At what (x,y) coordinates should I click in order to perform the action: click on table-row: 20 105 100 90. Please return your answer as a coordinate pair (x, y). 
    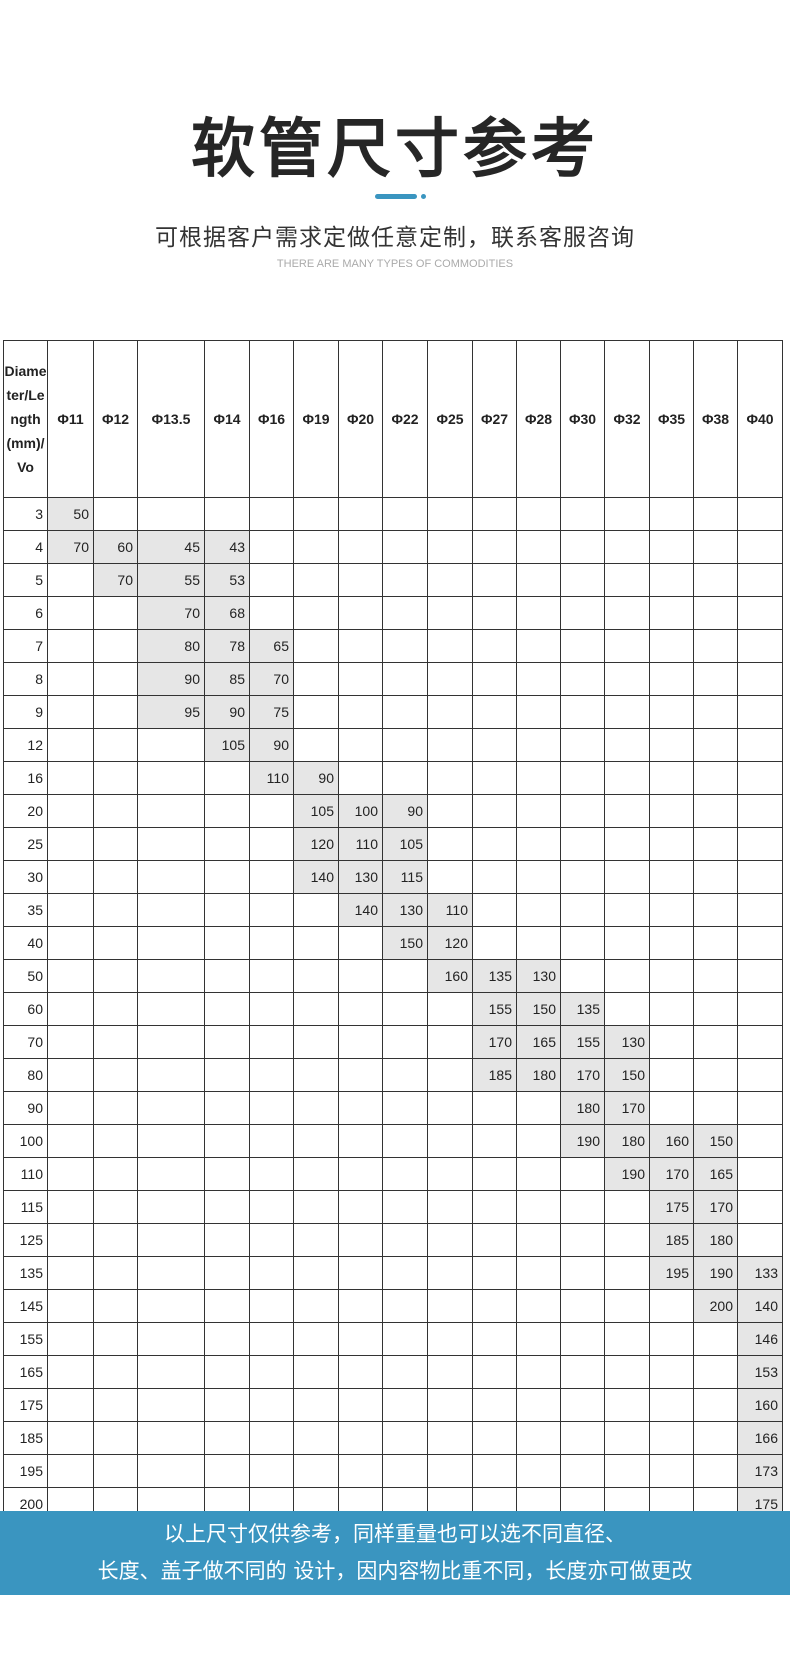
    Looking at the image, I should click on (393, 811).